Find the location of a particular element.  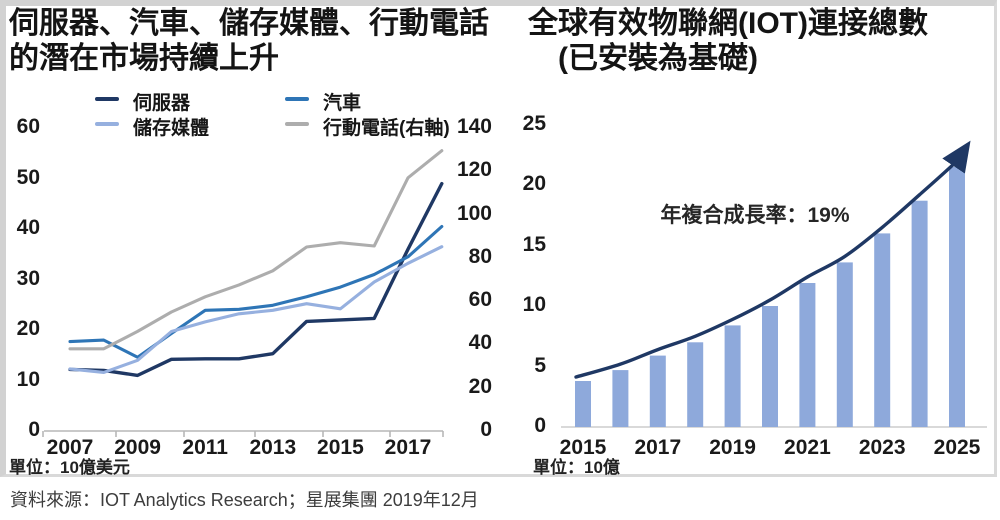

left-chart-left-axis-tick: 40 is located at coordinates (28, 227).